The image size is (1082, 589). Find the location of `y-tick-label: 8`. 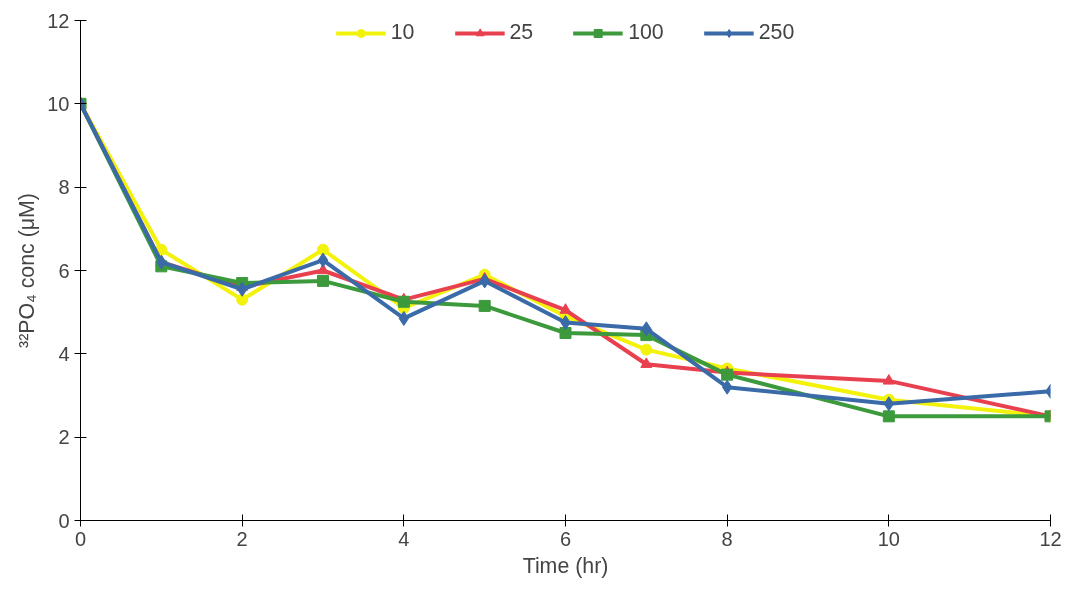

y-tick-label: 8 is located at coordinates (64, 187).